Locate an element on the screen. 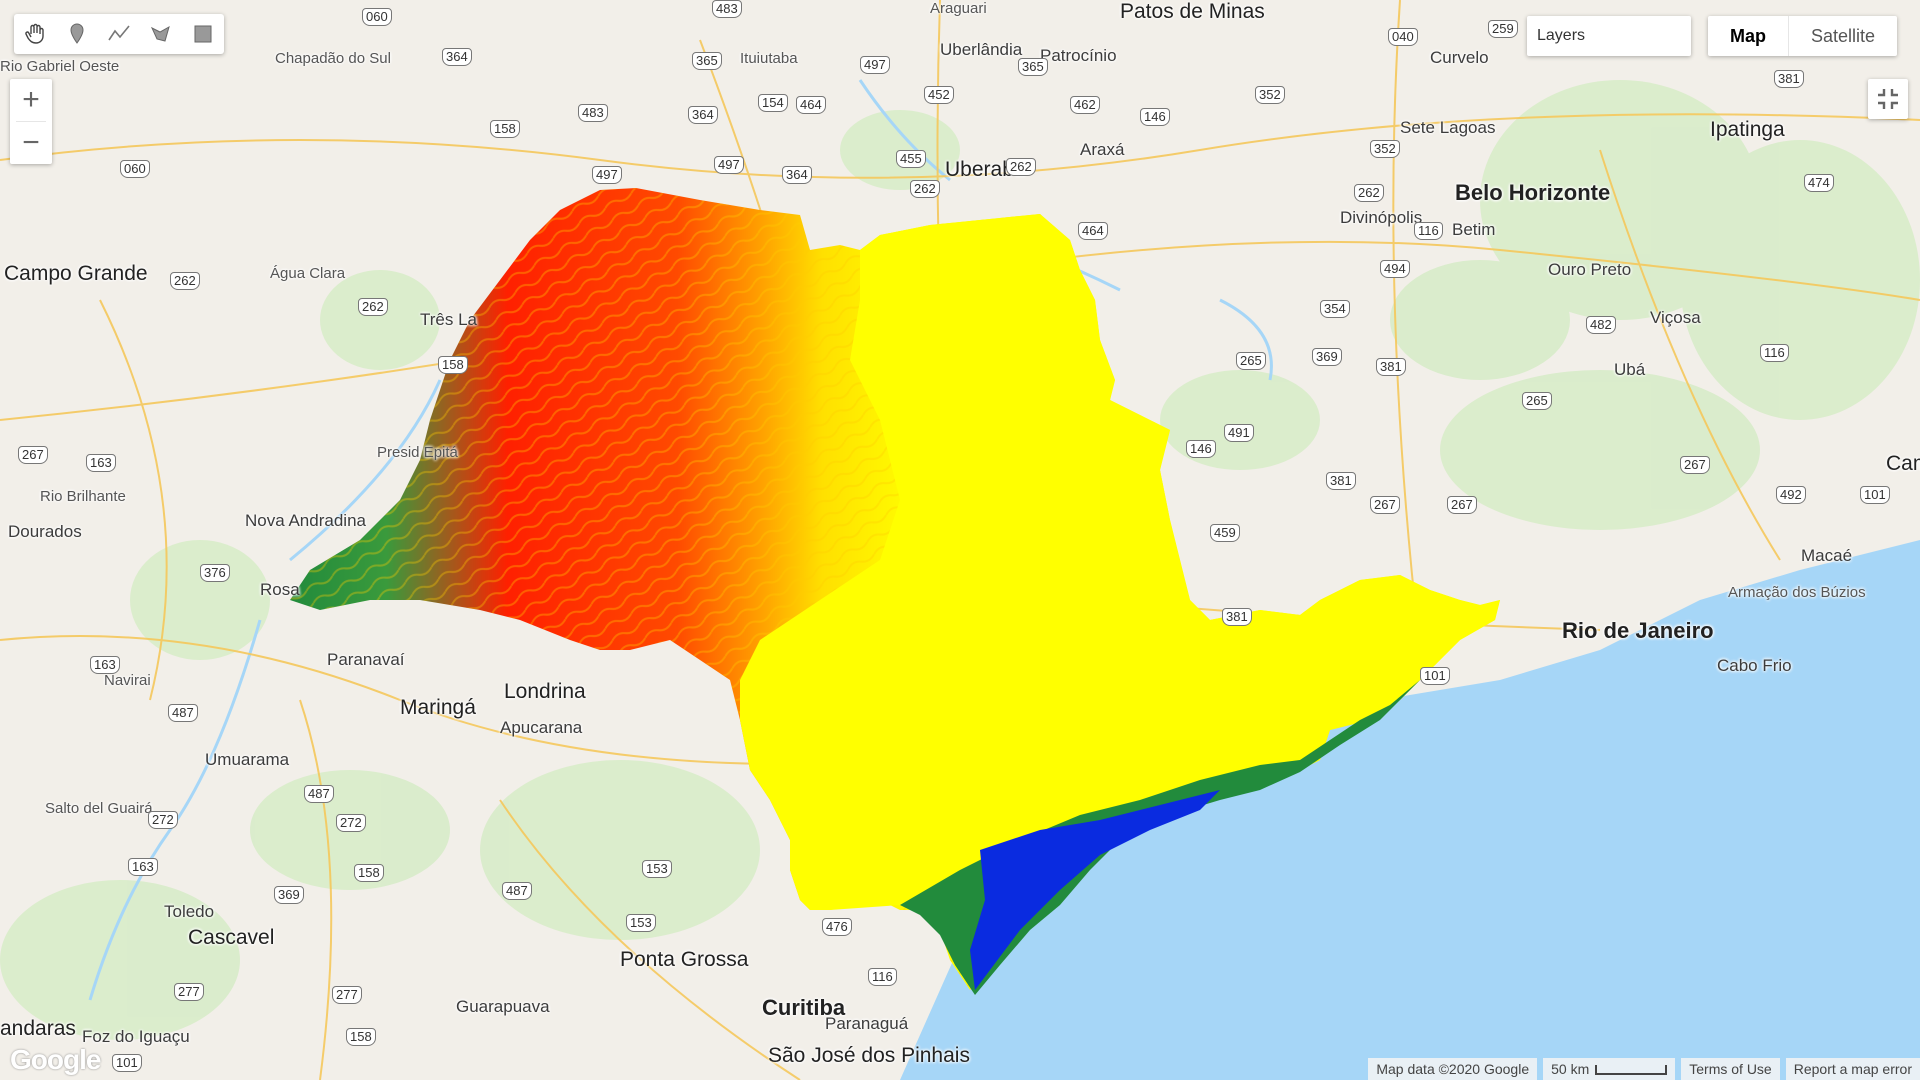 This screenshot has height=1080, width=1920. place-label: Macaé is located at coordinates (1827, 555).